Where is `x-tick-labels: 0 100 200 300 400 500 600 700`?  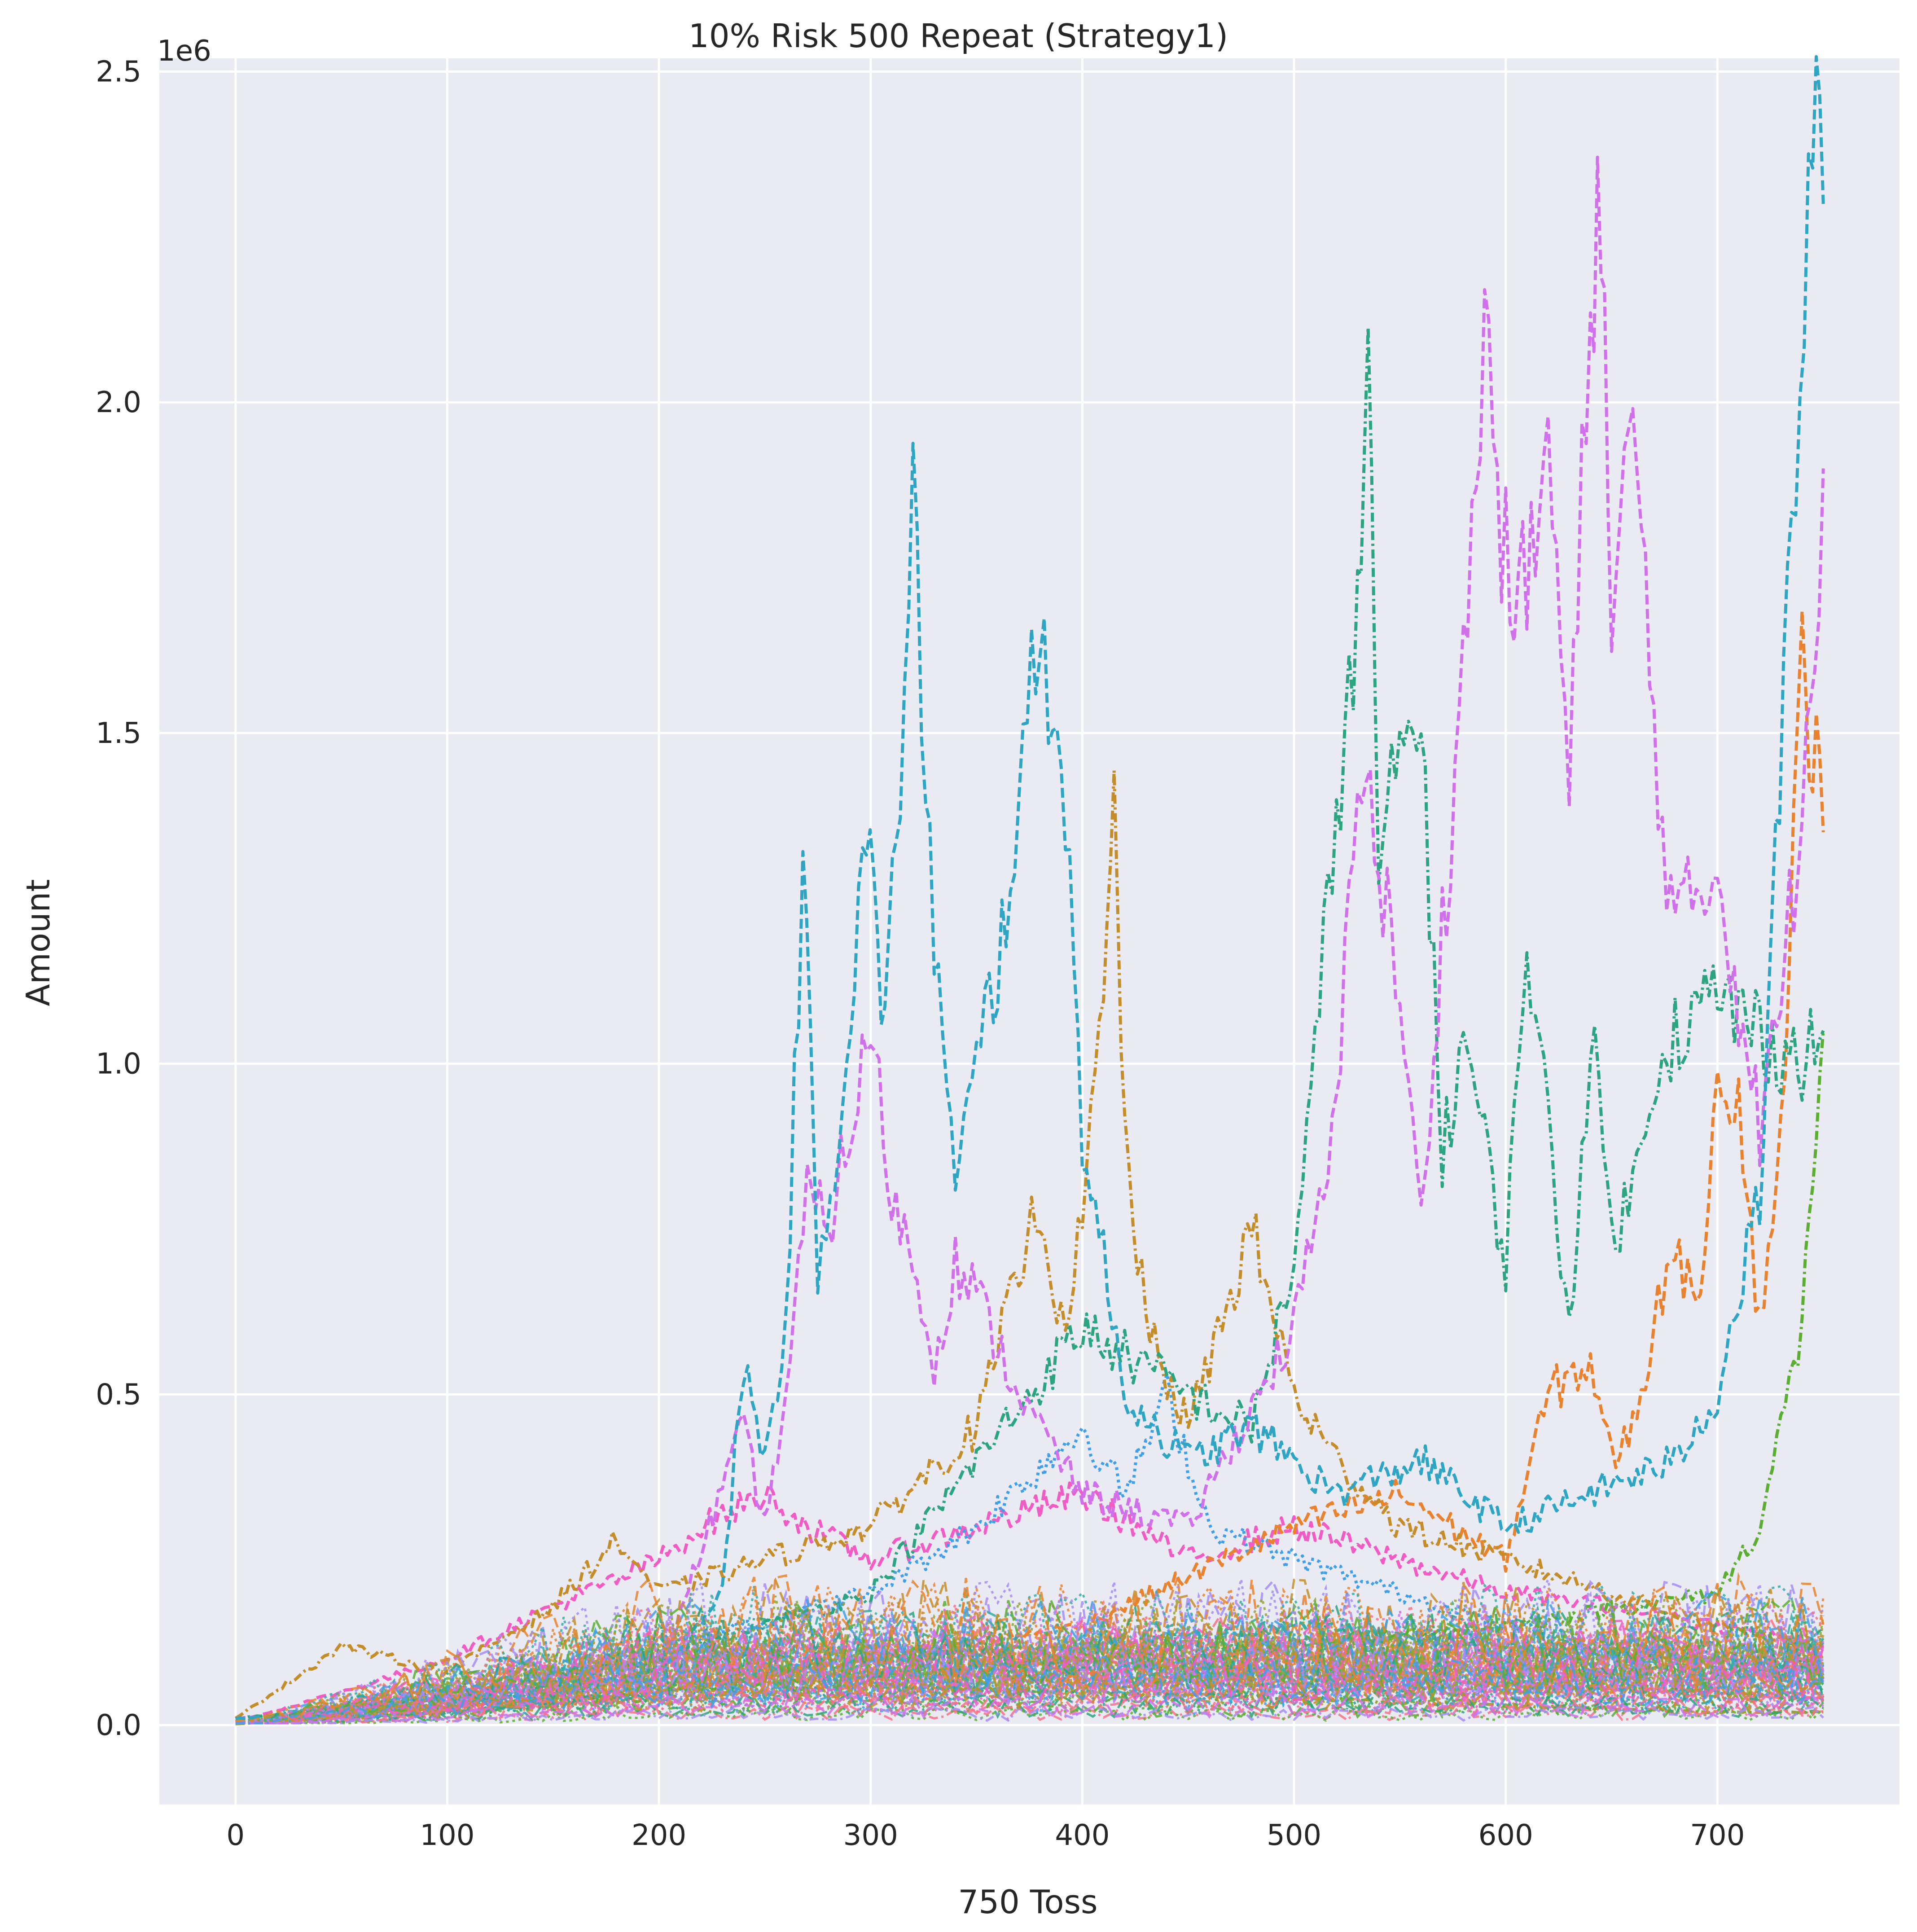 x-tick-labels: 0 100 200 300 400 500 600 700 is located at coordinates (985, 1835).